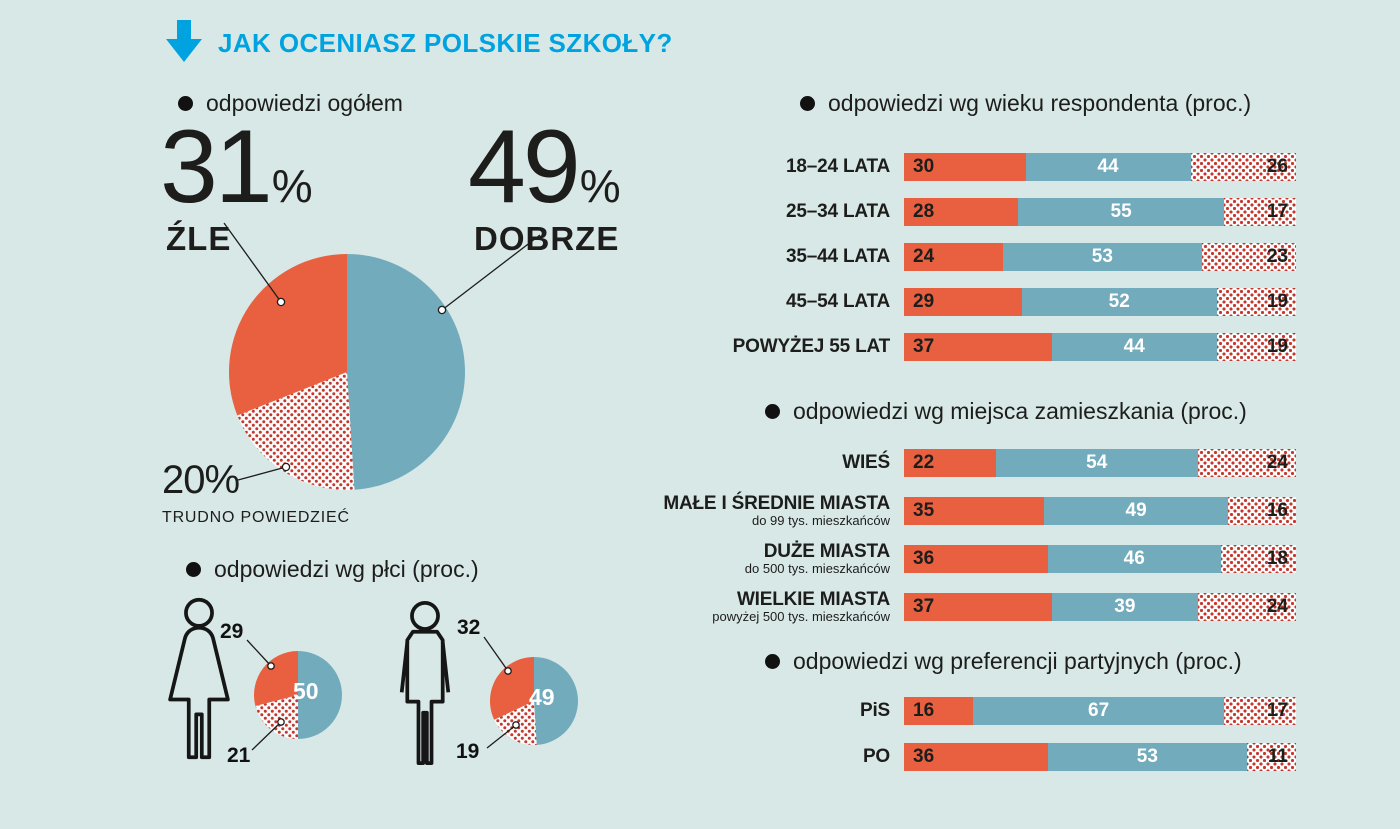 This screenshot has height=829, width=1400. I want to click on residence-row: WIEŚ 22 54 24, so click(975, 463).